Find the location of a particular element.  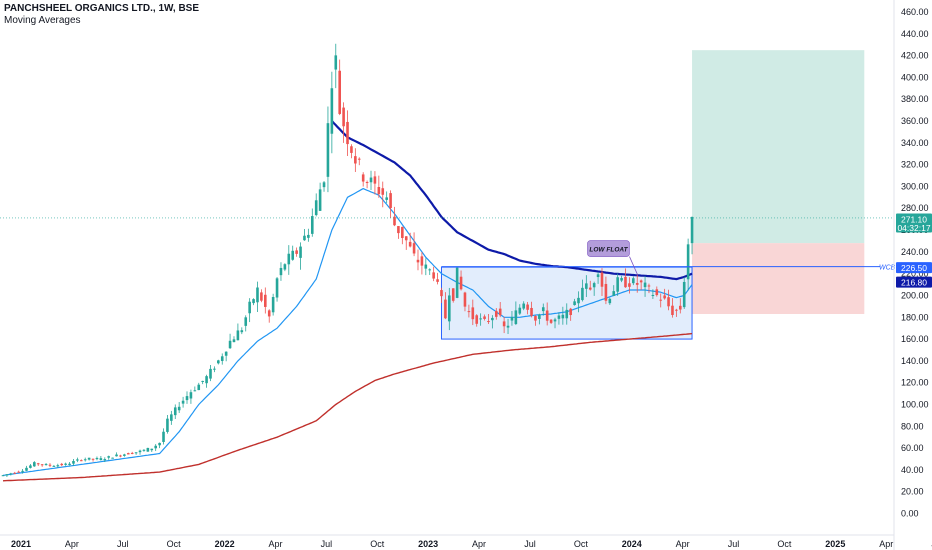

consolidation-box is located at coordinates (566, 303).